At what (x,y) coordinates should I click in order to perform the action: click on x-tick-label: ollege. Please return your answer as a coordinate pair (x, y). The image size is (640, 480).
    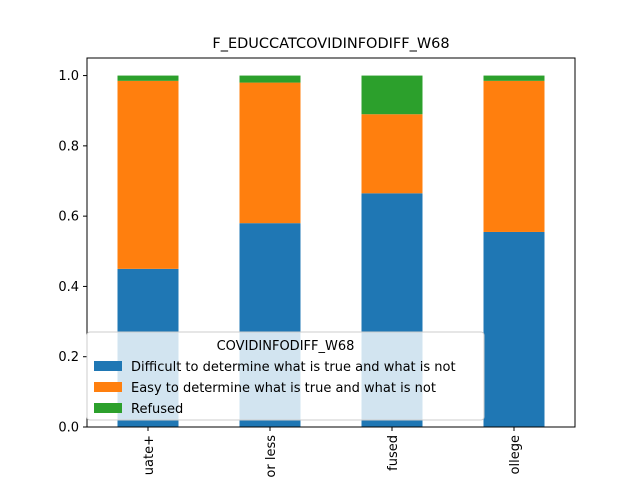
    Looking at the image, I should click on (515, 454).